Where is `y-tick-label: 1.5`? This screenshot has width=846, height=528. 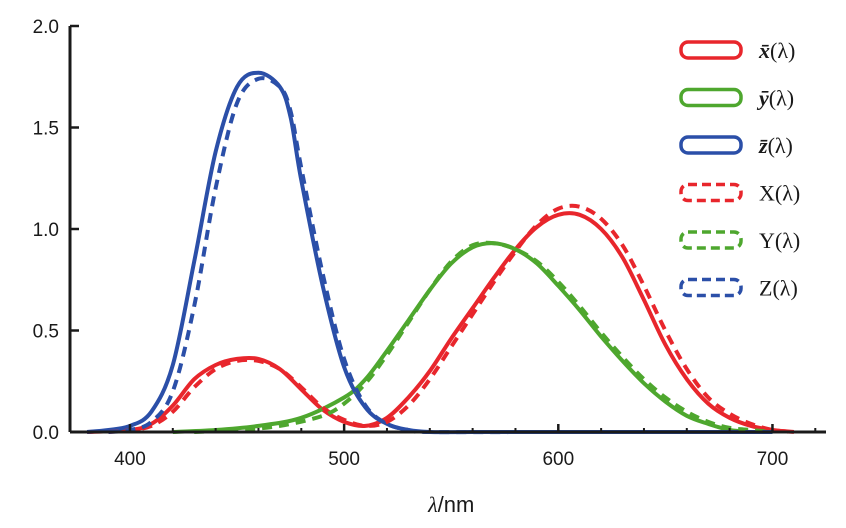 y-tick-label: 1.5 is located at coordinates (46, 129).